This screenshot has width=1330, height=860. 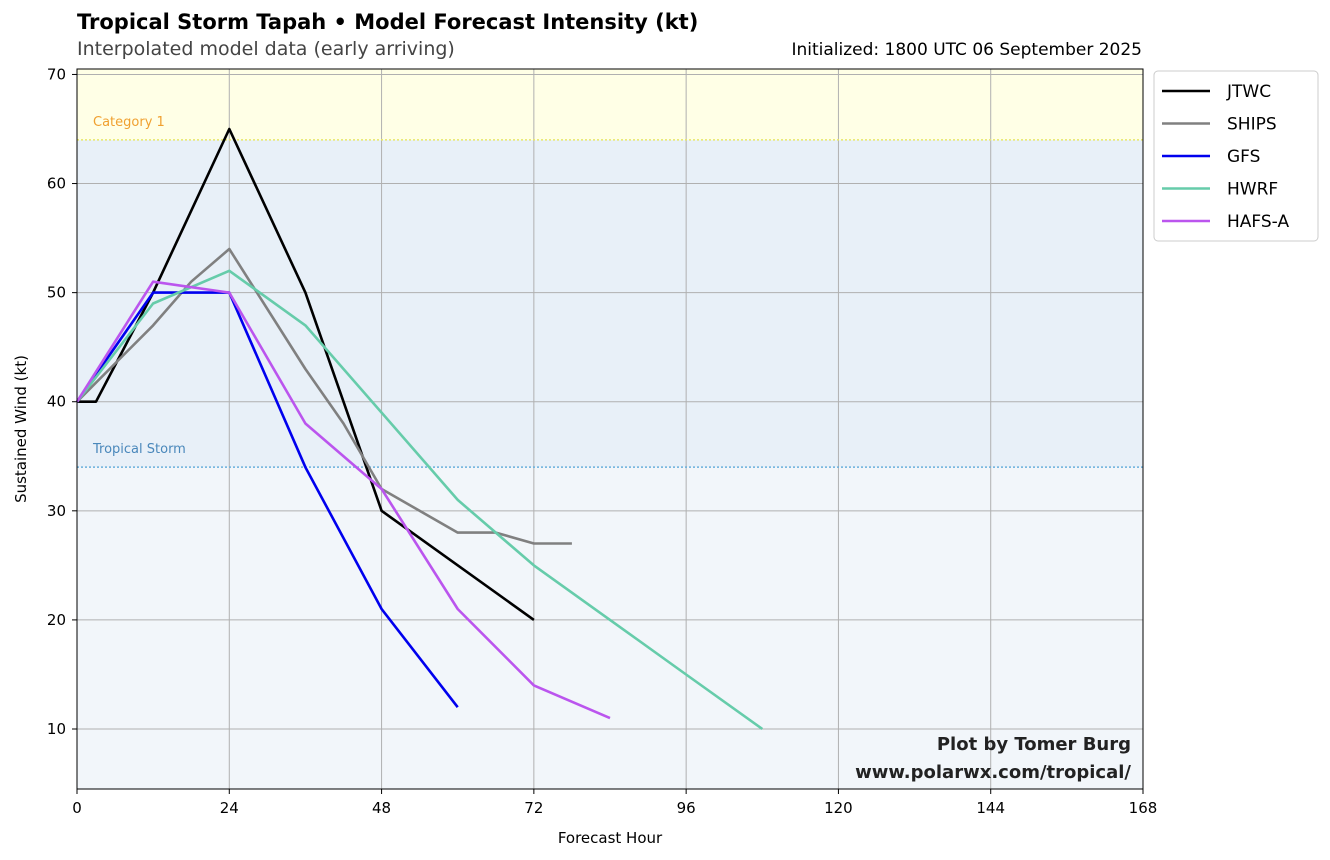 I want to click on x-tick-label: 72, so click(x=533, y=808).